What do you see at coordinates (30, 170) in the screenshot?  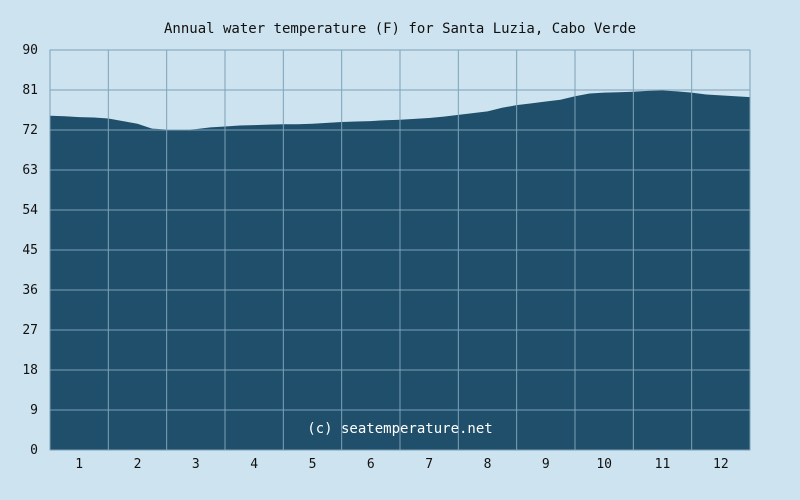 I see `y-tick-label: 63` at bounding box center [30, 170].